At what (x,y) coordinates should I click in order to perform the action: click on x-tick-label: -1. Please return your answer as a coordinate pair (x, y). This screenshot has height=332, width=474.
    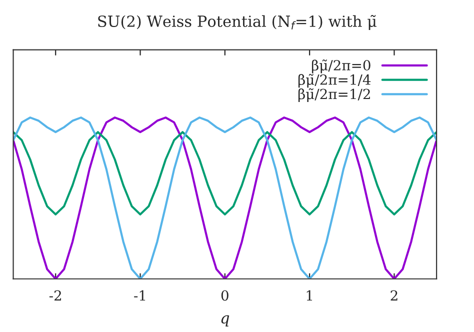
    Looking at the image, I should click on (140, 295).